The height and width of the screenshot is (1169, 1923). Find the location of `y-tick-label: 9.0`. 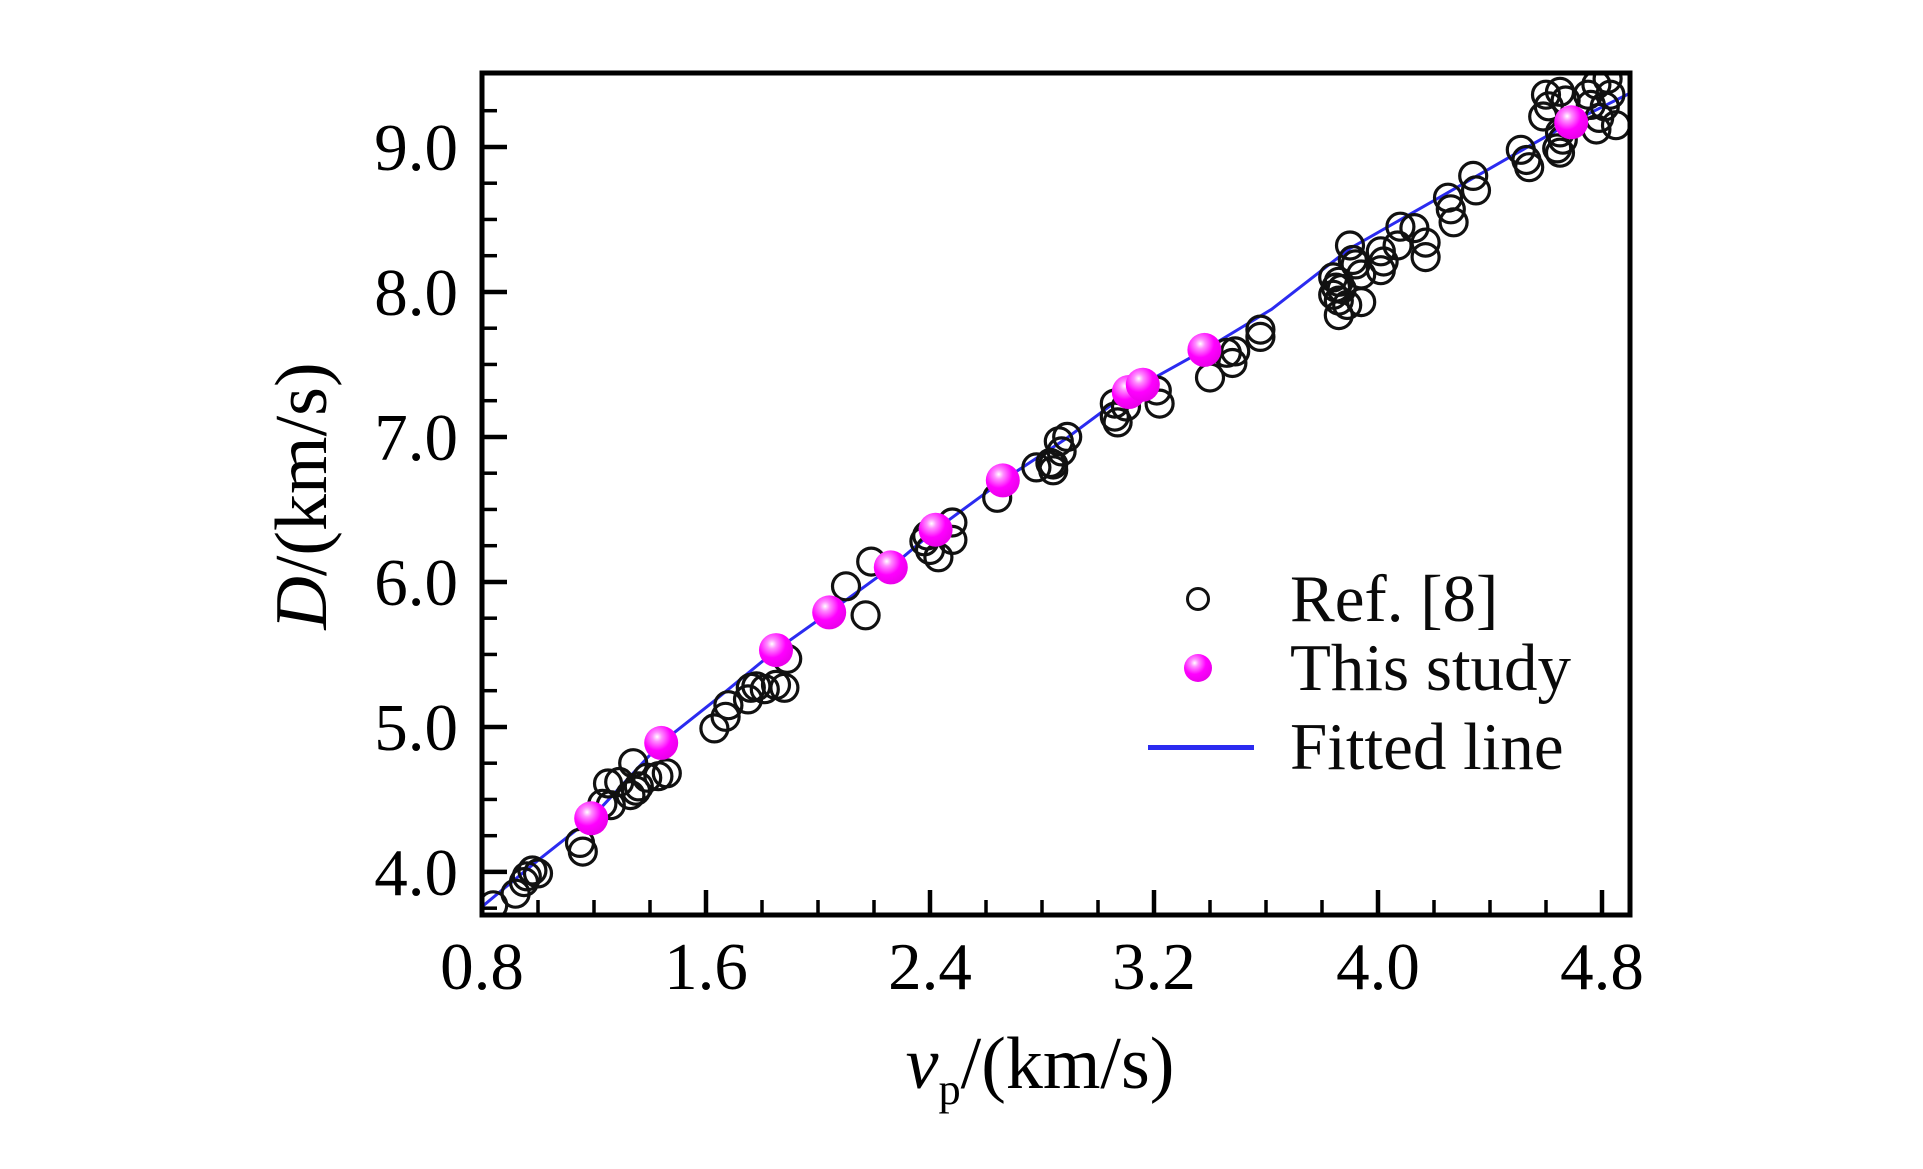

y-tick-label: 9.0 is located at coordinates (416, 148).